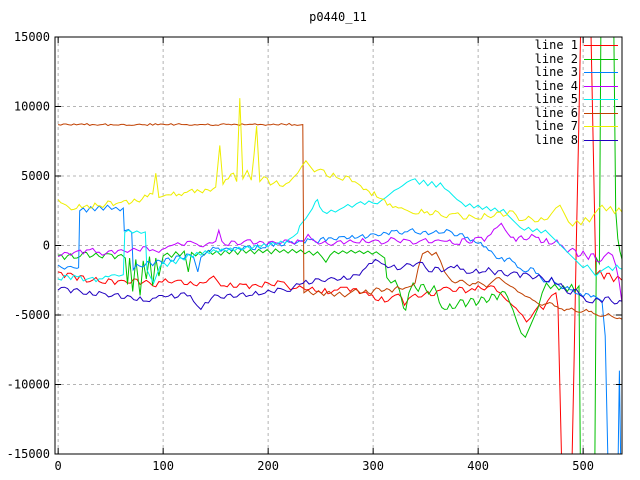 The image size is (640, 480). Describe the element at coordinates (58, 466) in the screenshot. I see `x-tick-label: 0` at that location.